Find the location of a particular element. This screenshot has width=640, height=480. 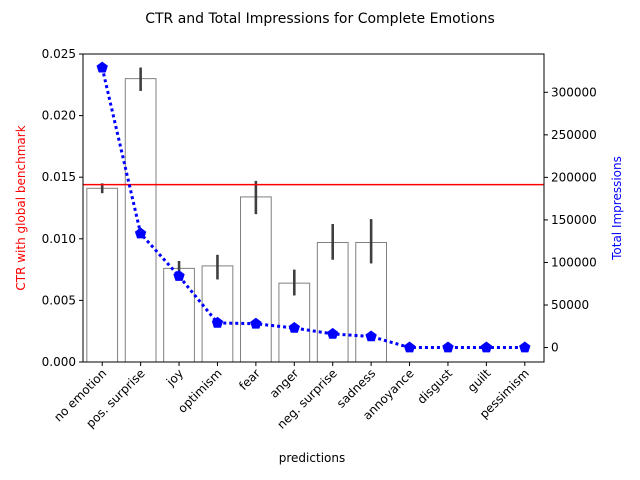

left-tick-label-0: 0.000 is located at coordinates (59, 362).